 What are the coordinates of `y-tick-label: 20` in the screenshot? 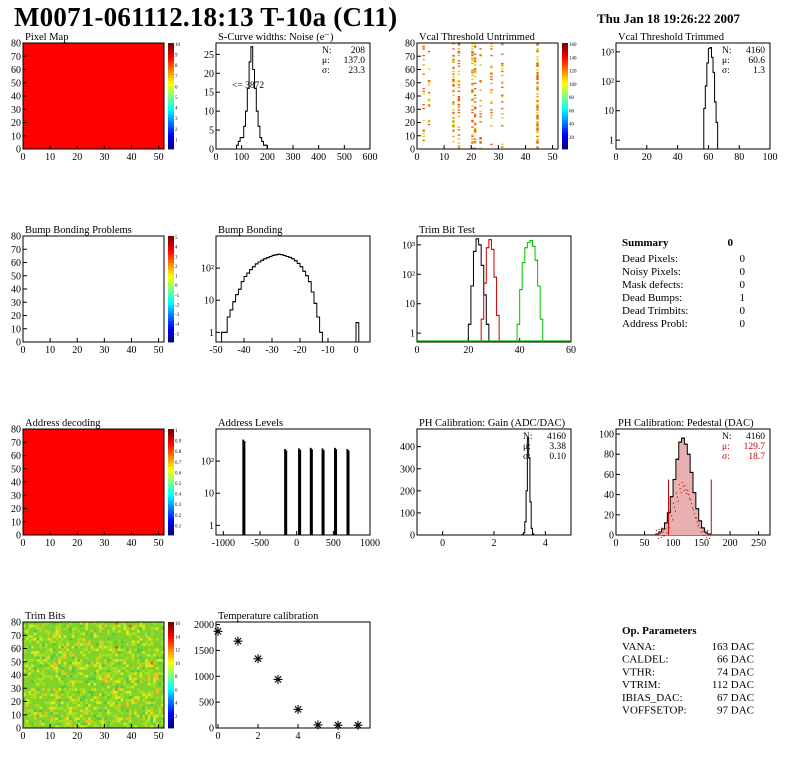 It's located at (16, 509).